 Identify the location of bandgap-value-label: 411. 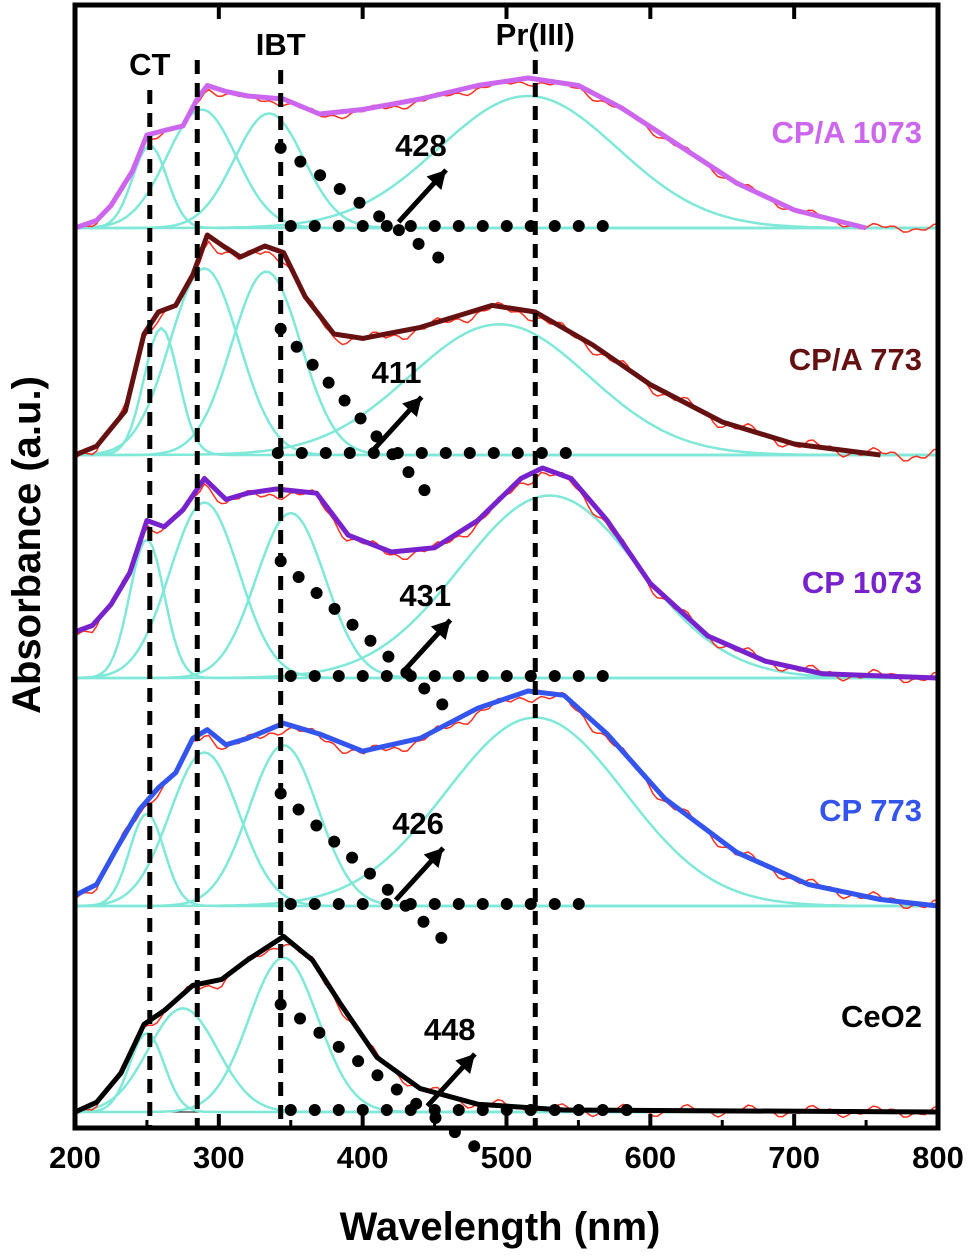
(396, 372).